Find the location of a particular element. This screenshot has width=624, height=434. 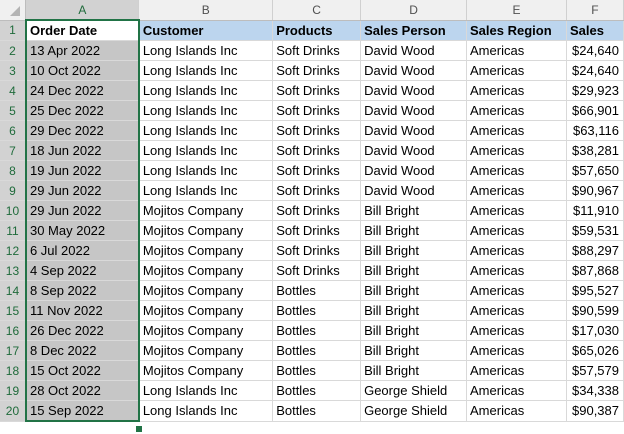

cell-order-date: 28 Oct 2022 is located at coordinates (82, 390).